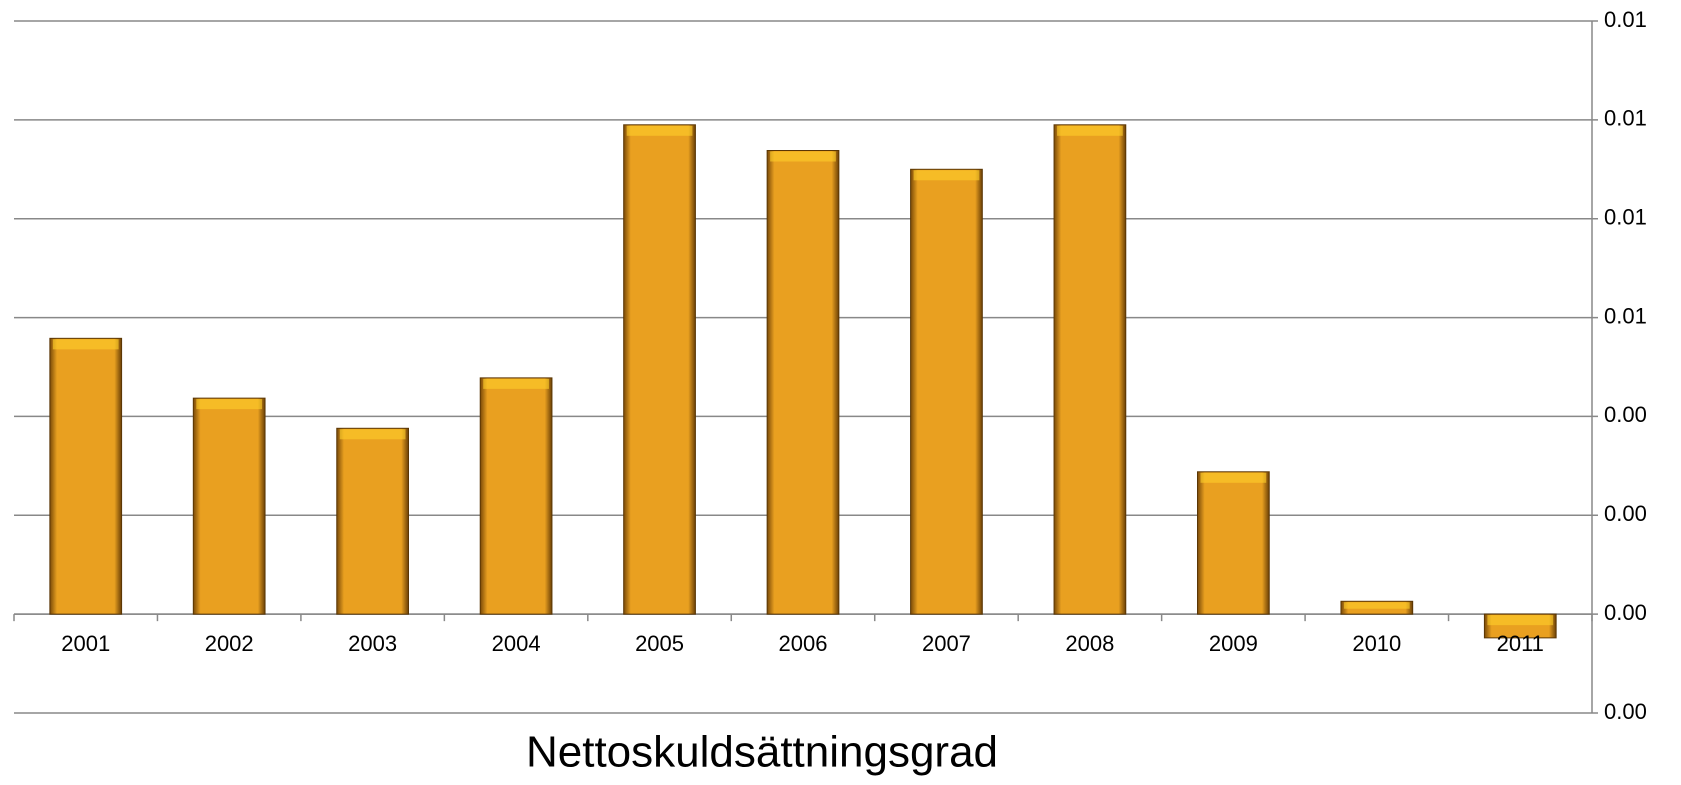 This screenshot has width=1681, height=785. I want to click on x-tick-label: 2006, so click(803, 643).